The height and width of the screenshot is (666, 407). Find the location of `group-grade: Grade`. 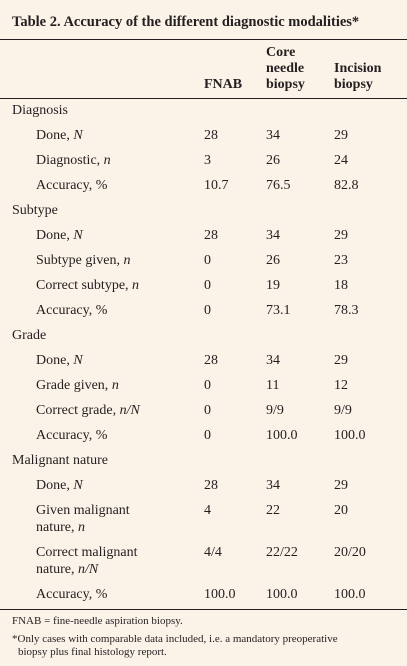

group-grade: Grade is located at coordinates (29, 335).